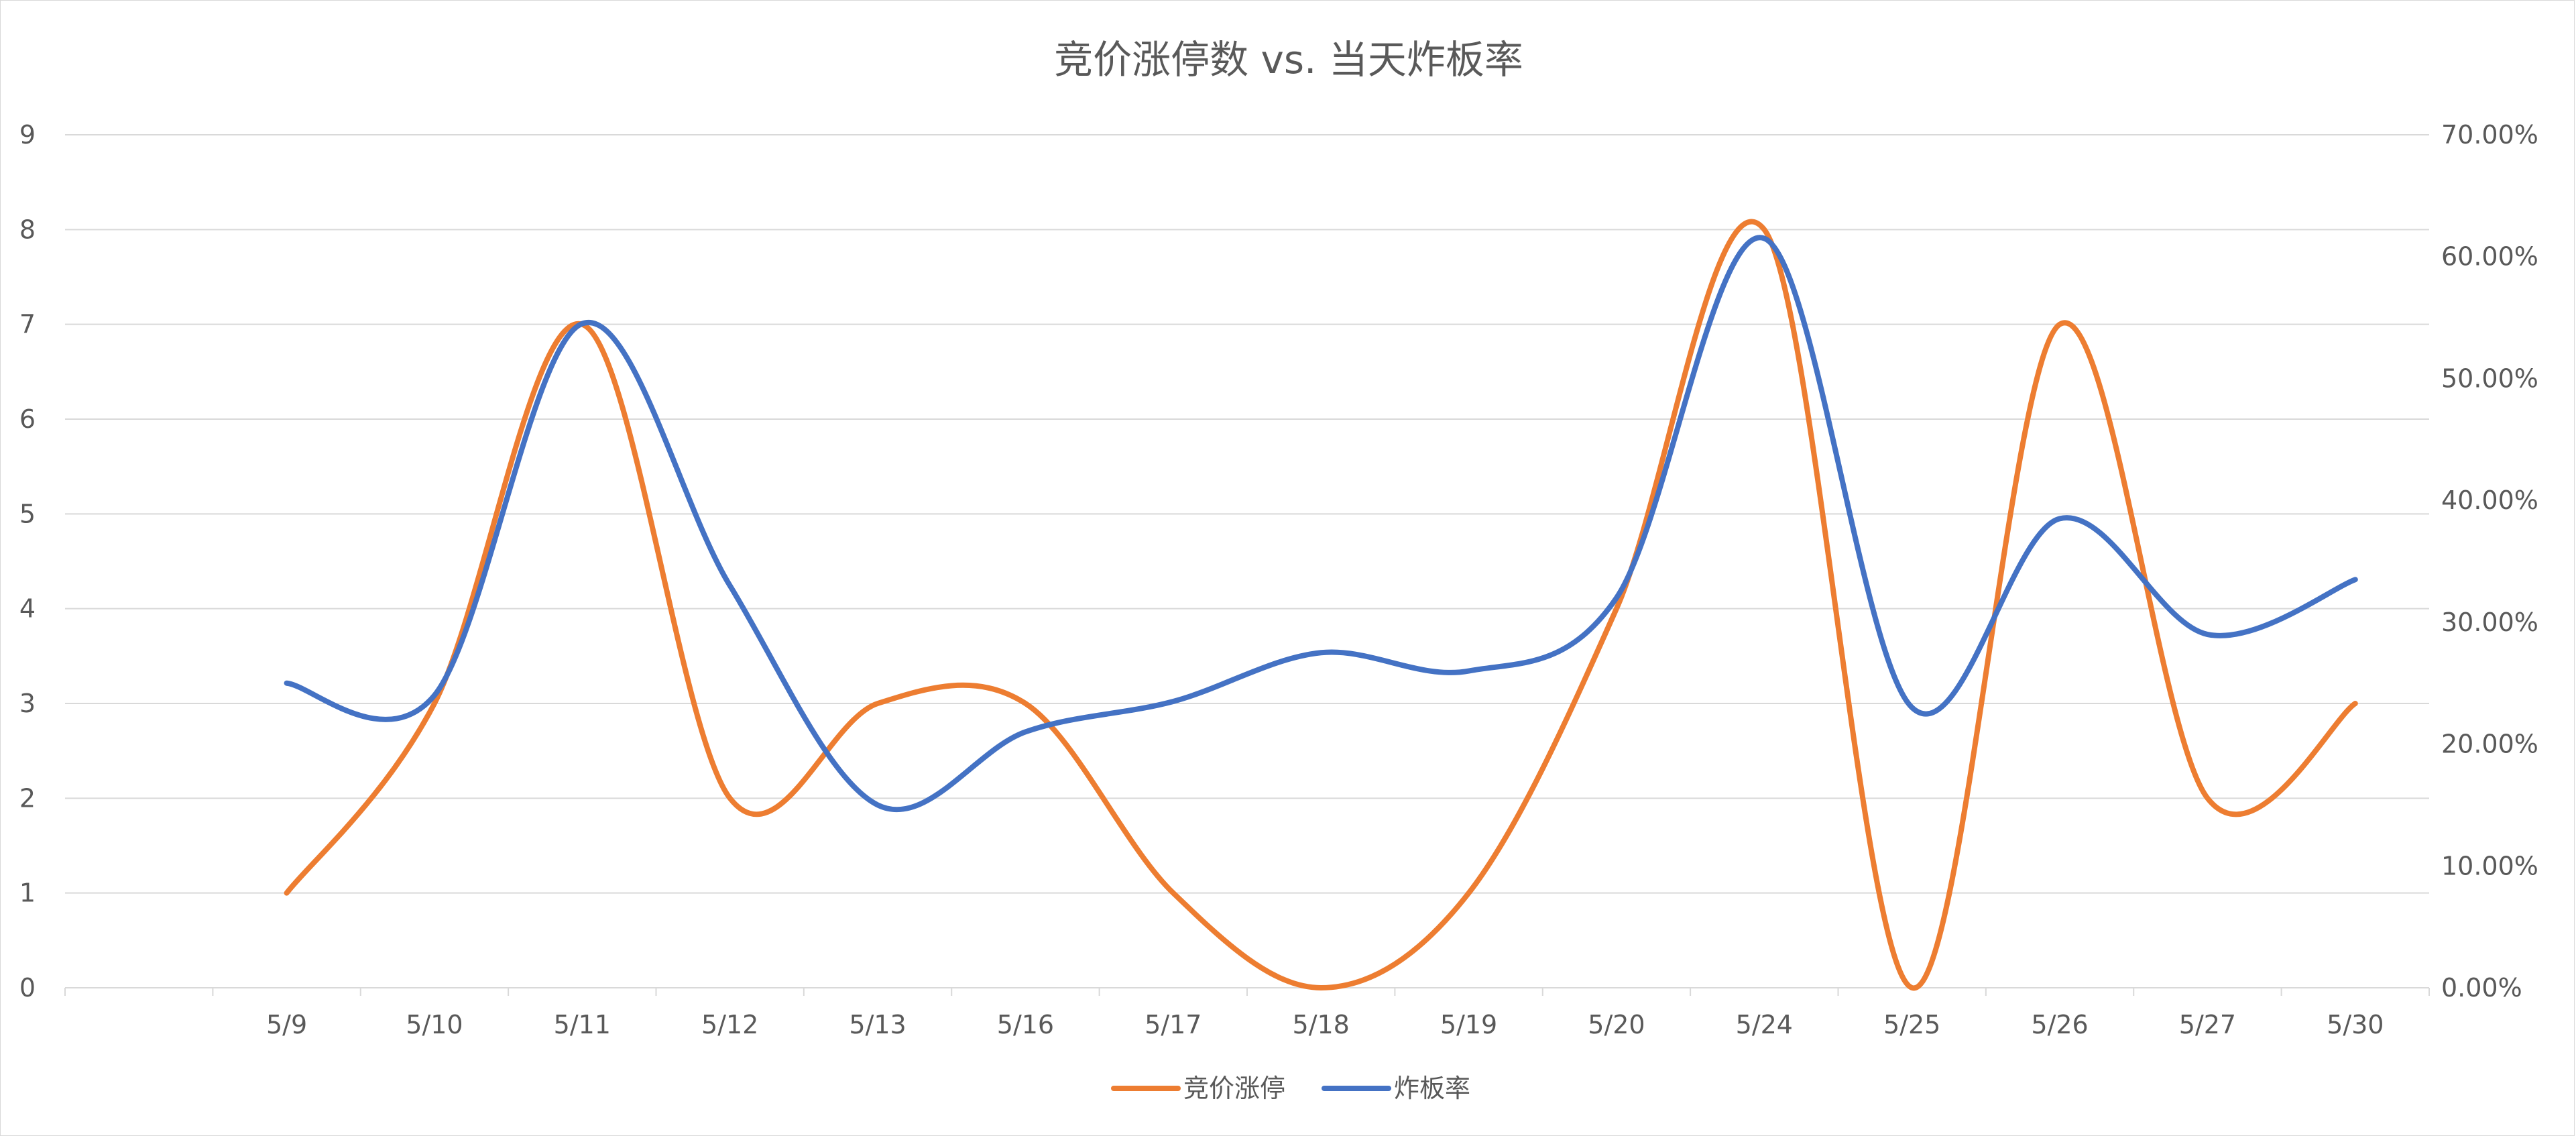 Image resolution: width=2576 pixels, height=1138 pixels. Describe the element at coordinates (27, 798) in the screenshot. I see `y-left-tick-label: 2` at that location.